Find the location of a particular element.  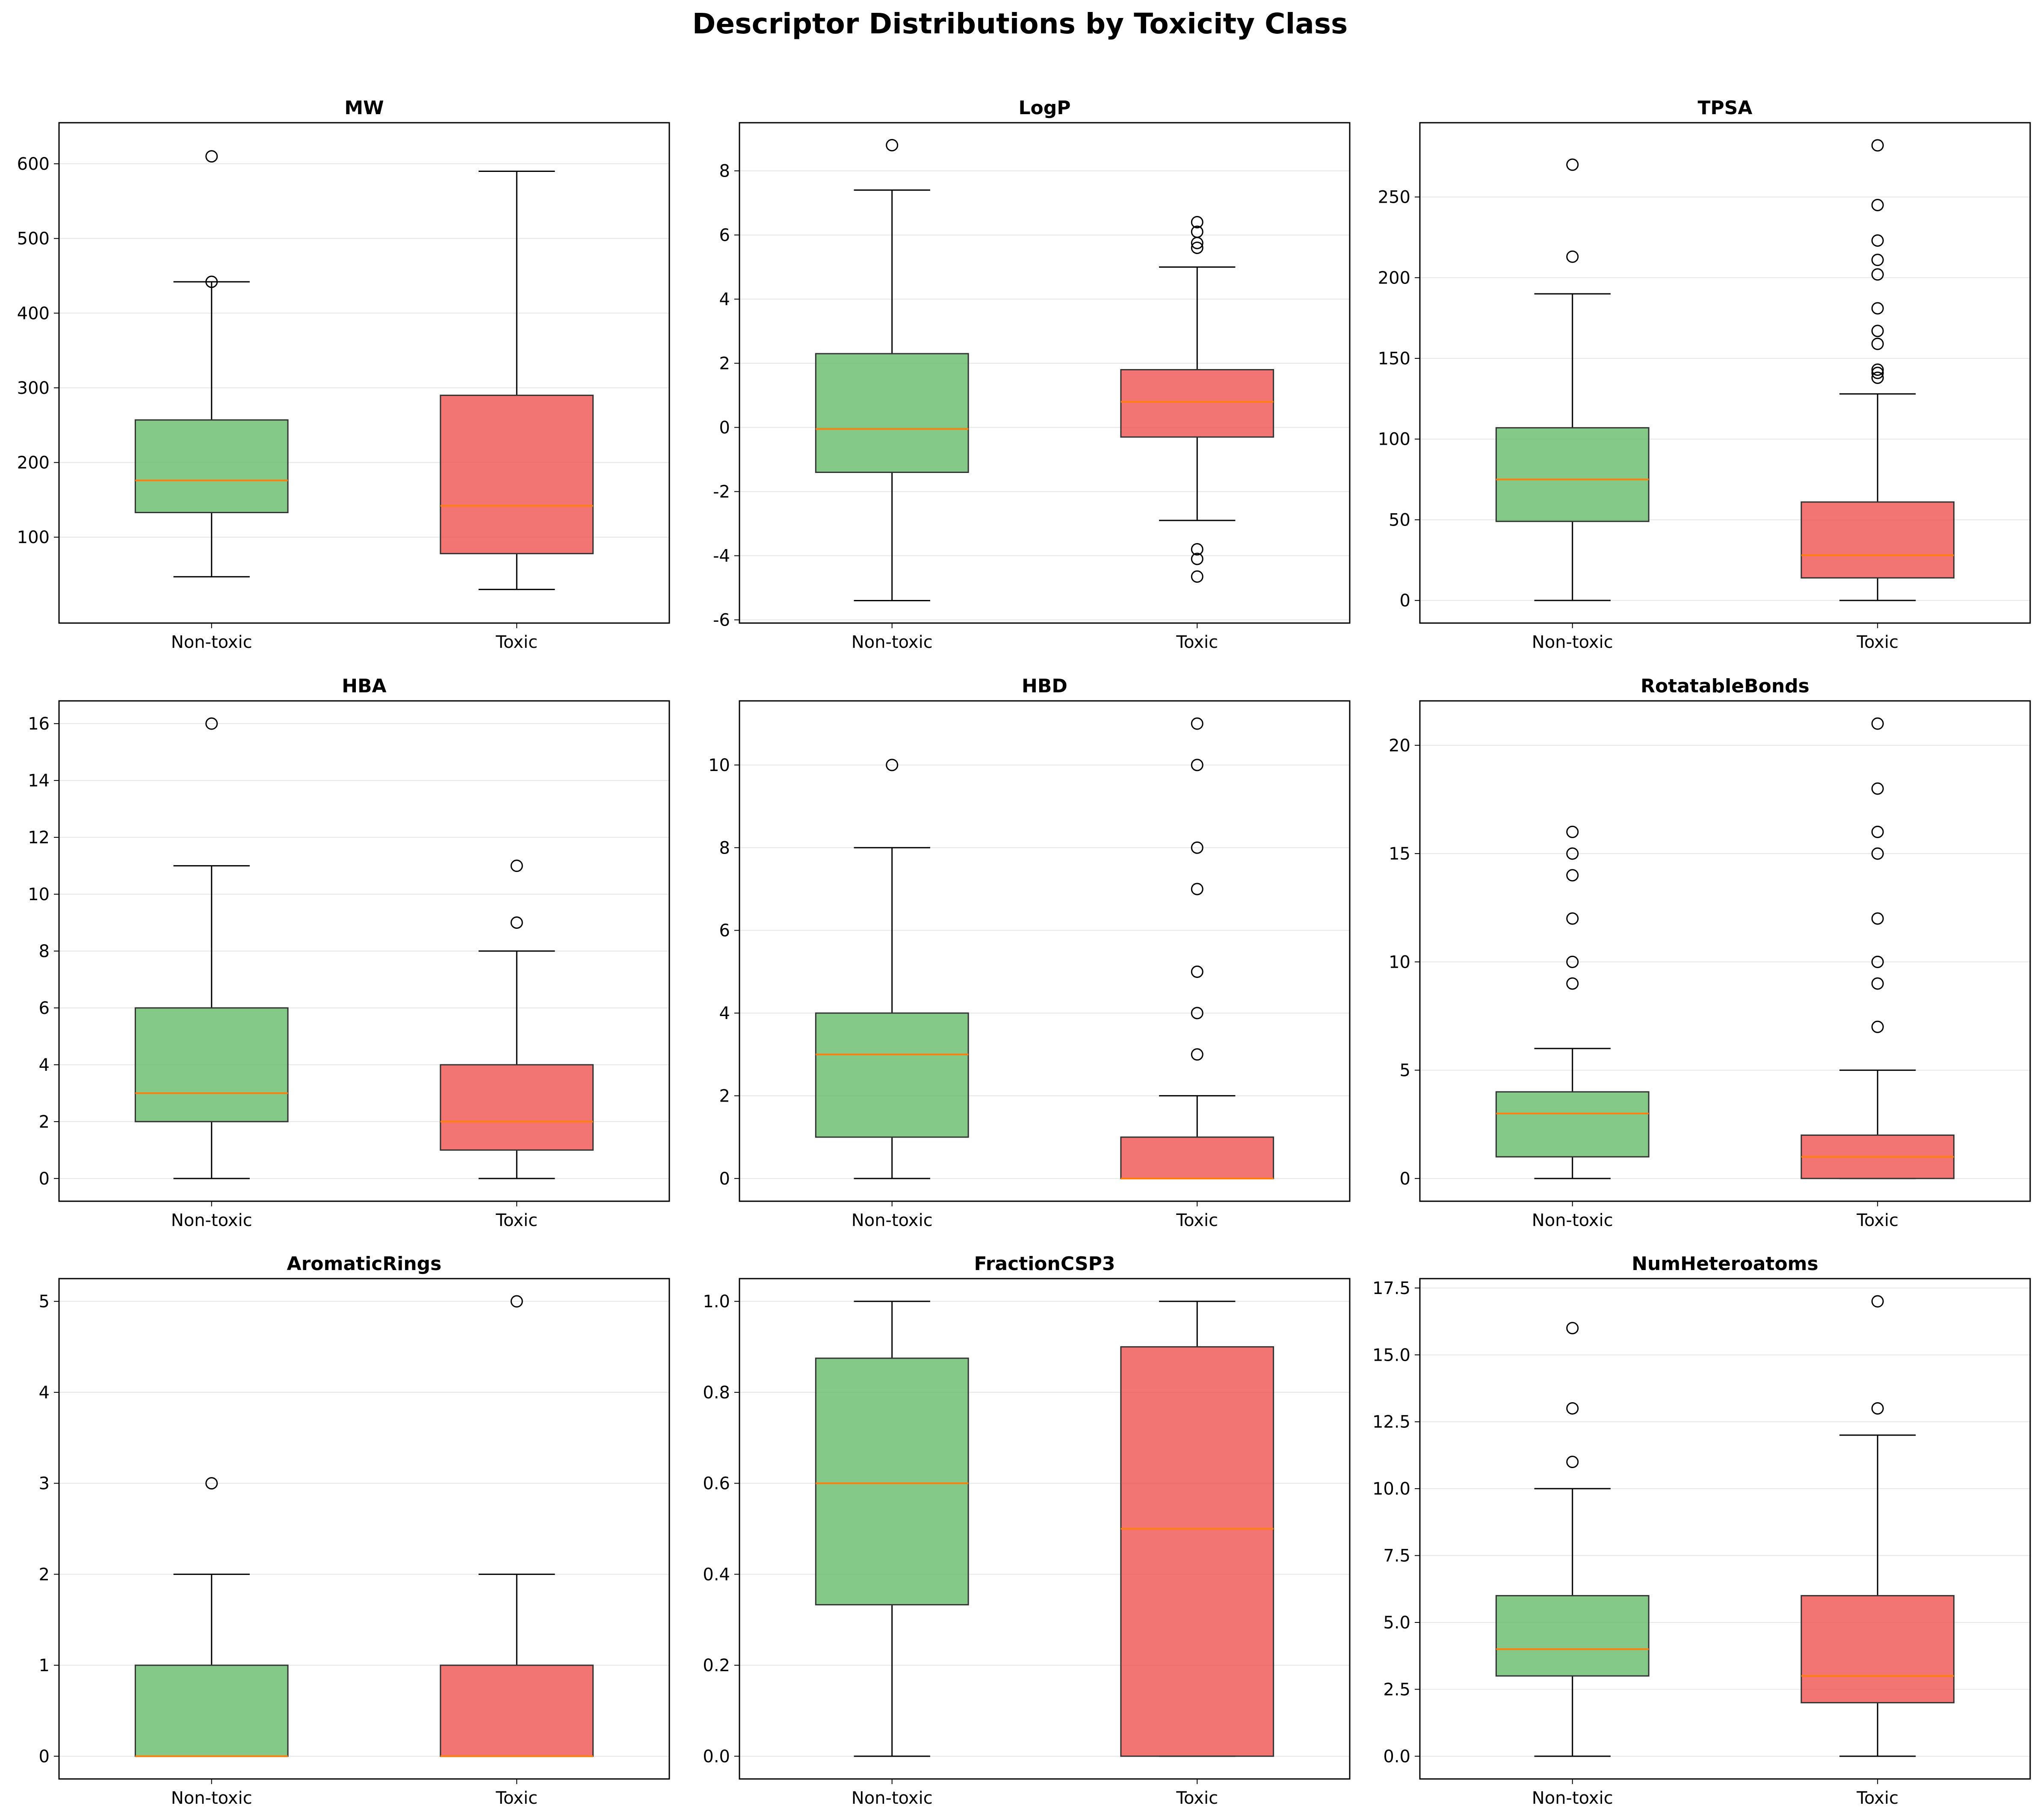

y-tick-label: 300 is located at coordinates (33, 388).